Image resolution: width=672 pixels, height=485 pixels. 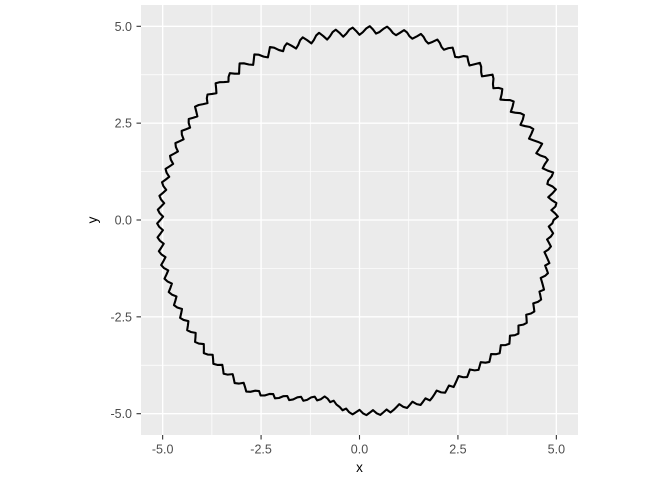 What do you see at coordinates (457, 450) in the screenshot?
I see `x-tick-label: 2.5` at bounding box center [457, 450].